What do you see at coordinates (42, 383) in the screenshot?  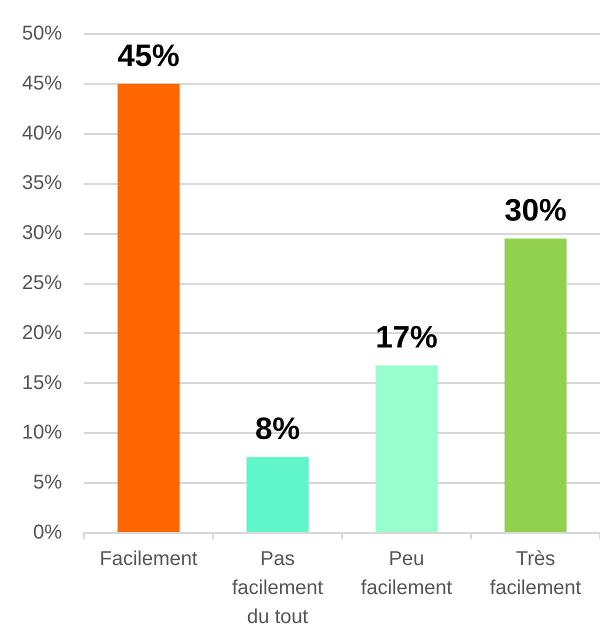 I see `y-tick-label: 15%` at bounding box center [42, 383].